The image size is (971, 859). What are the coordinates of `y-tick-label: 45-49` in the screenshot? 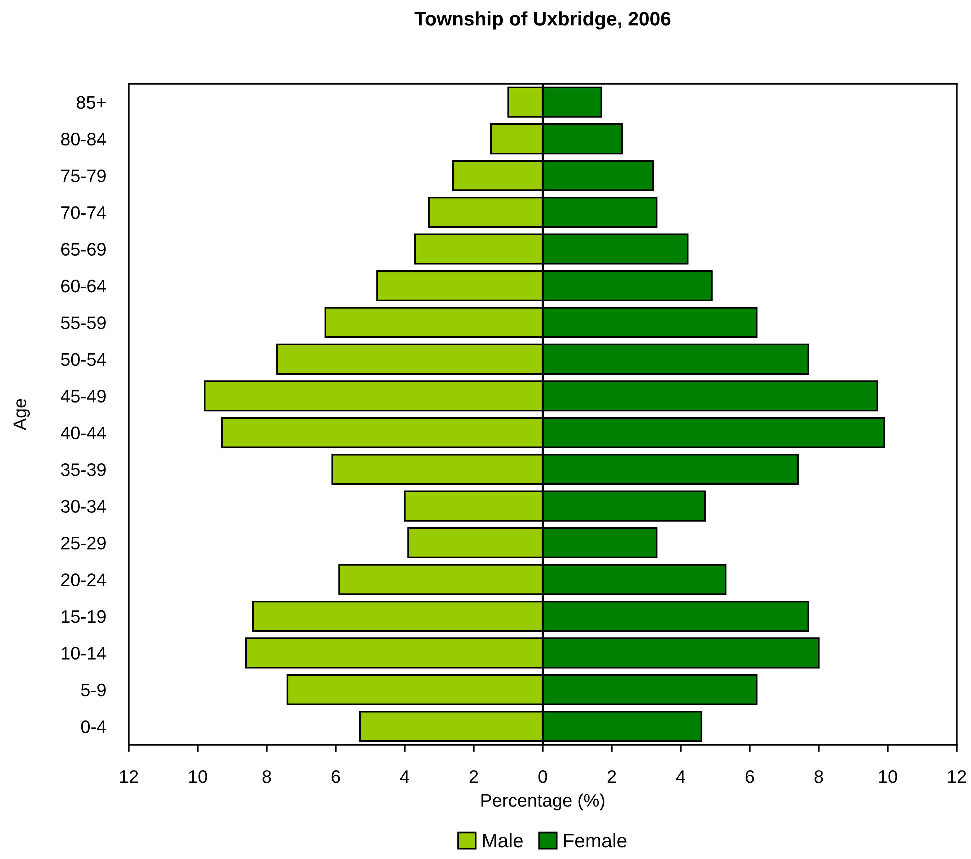 It's located at (83, 396).